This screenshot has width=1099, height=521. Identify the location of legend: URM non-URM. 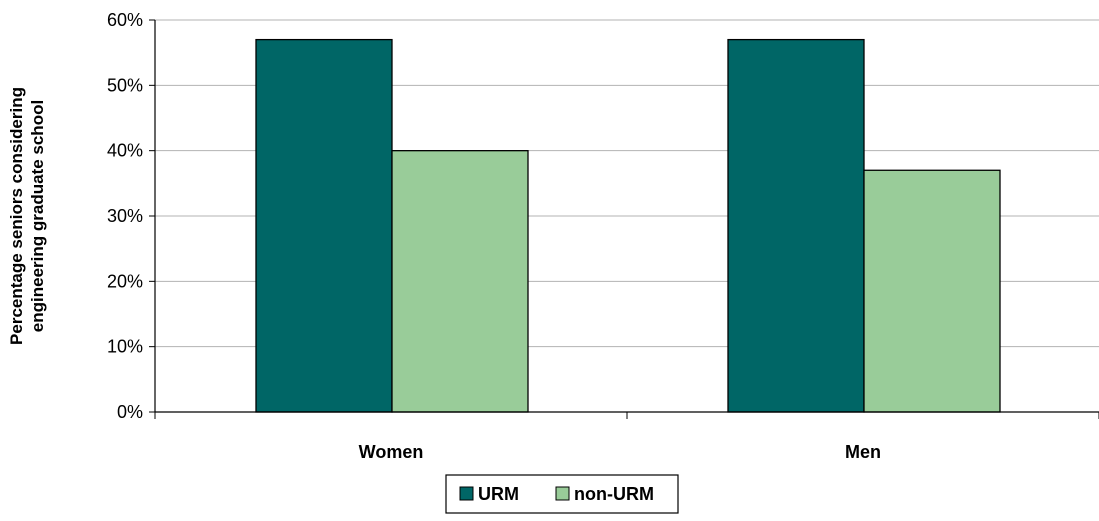
(562, 494).